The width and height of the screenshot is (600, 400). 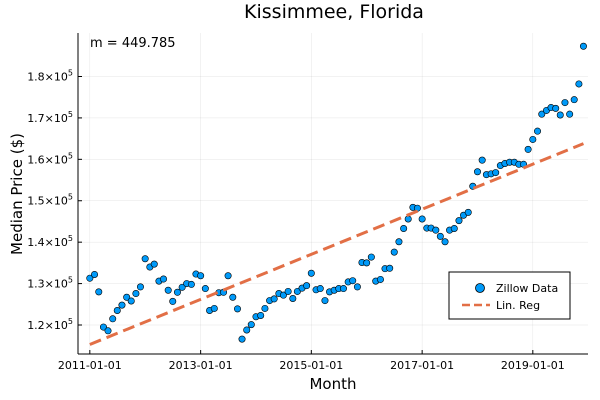 What do you see at coordinates (17, 194) in the screenshot?
I see `y-axis-title: Median Price ($)` at bounding box center [17, 194].